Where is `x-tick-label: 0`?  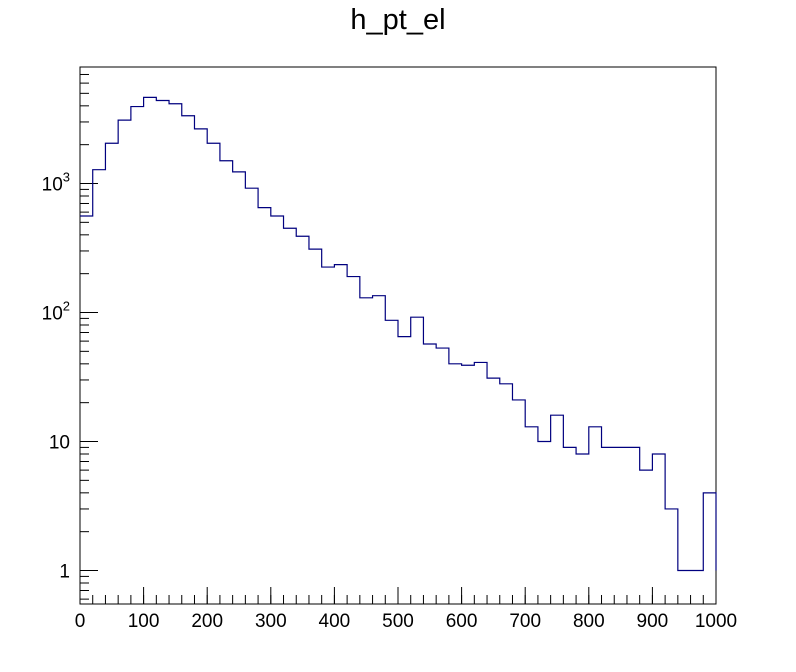
x-tick-label: 0 is located at coordinates (80, 621).